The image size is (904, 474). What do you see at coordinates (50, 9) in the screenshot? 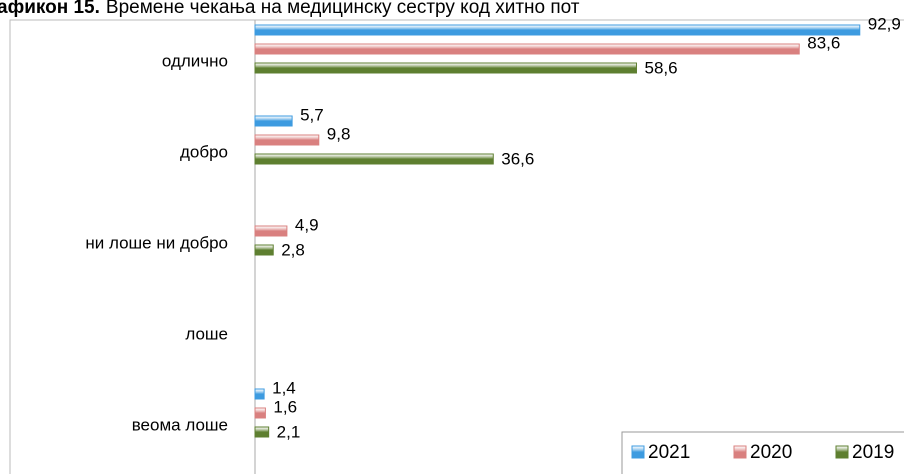
I see `title-label: афикон 15.` at bounding box center [50, 9].